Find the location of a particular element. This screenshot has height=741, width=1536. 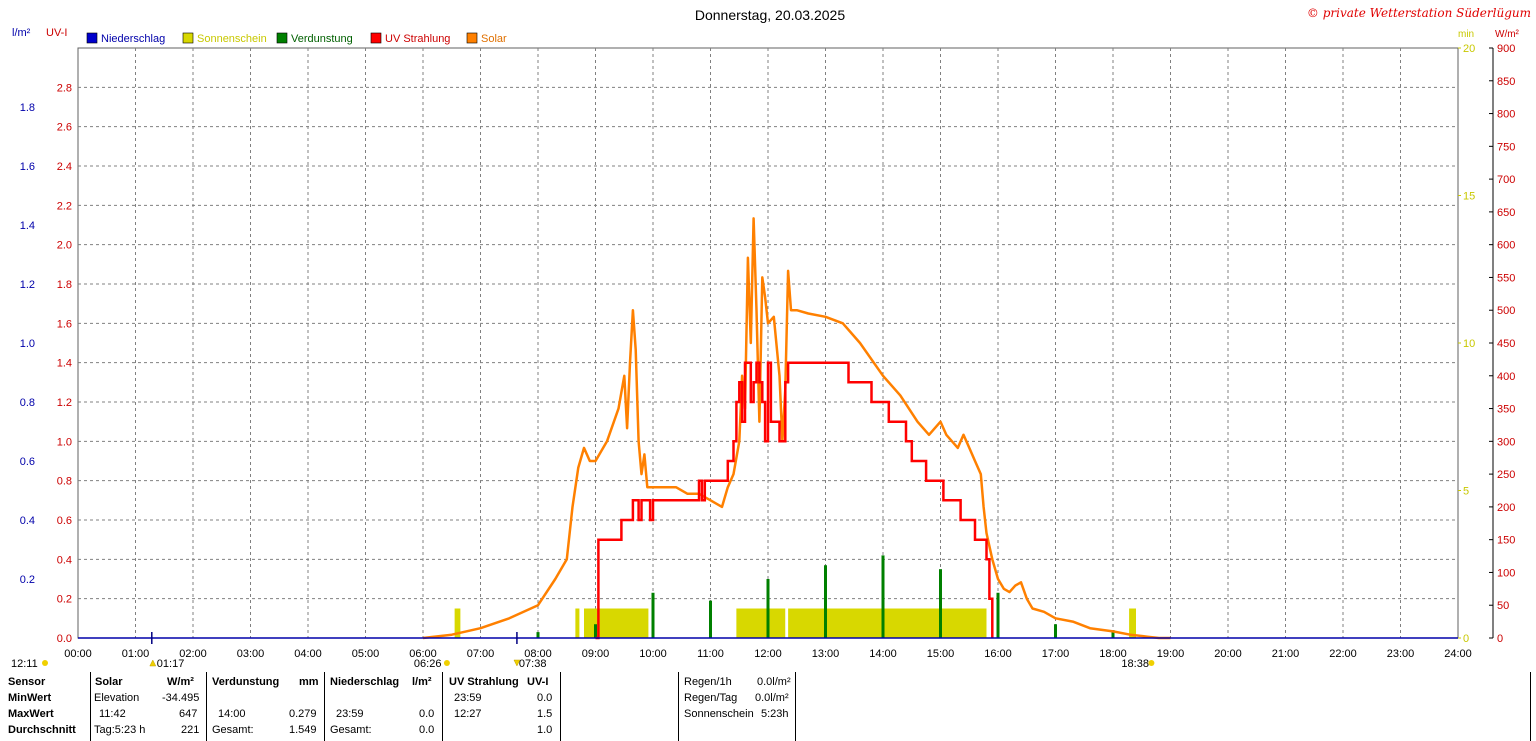

x-tick-label: 17:00 is located at coordinates (1056, 654).